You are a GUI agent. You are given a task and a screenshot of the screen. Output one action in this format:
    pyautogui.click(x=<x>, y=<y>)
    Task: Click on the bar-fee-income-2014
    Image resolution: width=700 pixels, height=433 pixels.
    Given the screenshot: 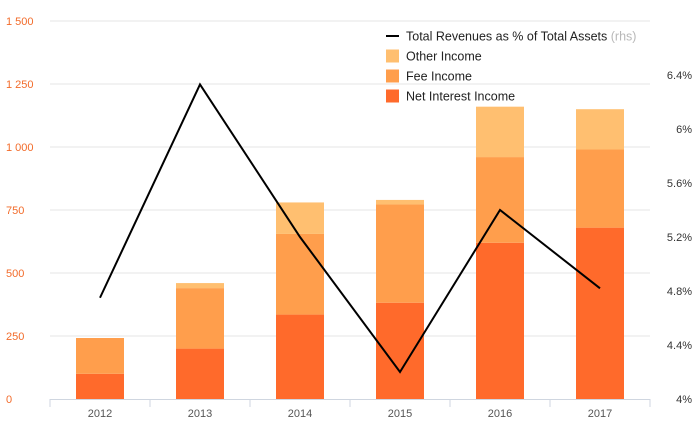 What is the action you would take?
    pyautogui.click(x=300, y=274)
    